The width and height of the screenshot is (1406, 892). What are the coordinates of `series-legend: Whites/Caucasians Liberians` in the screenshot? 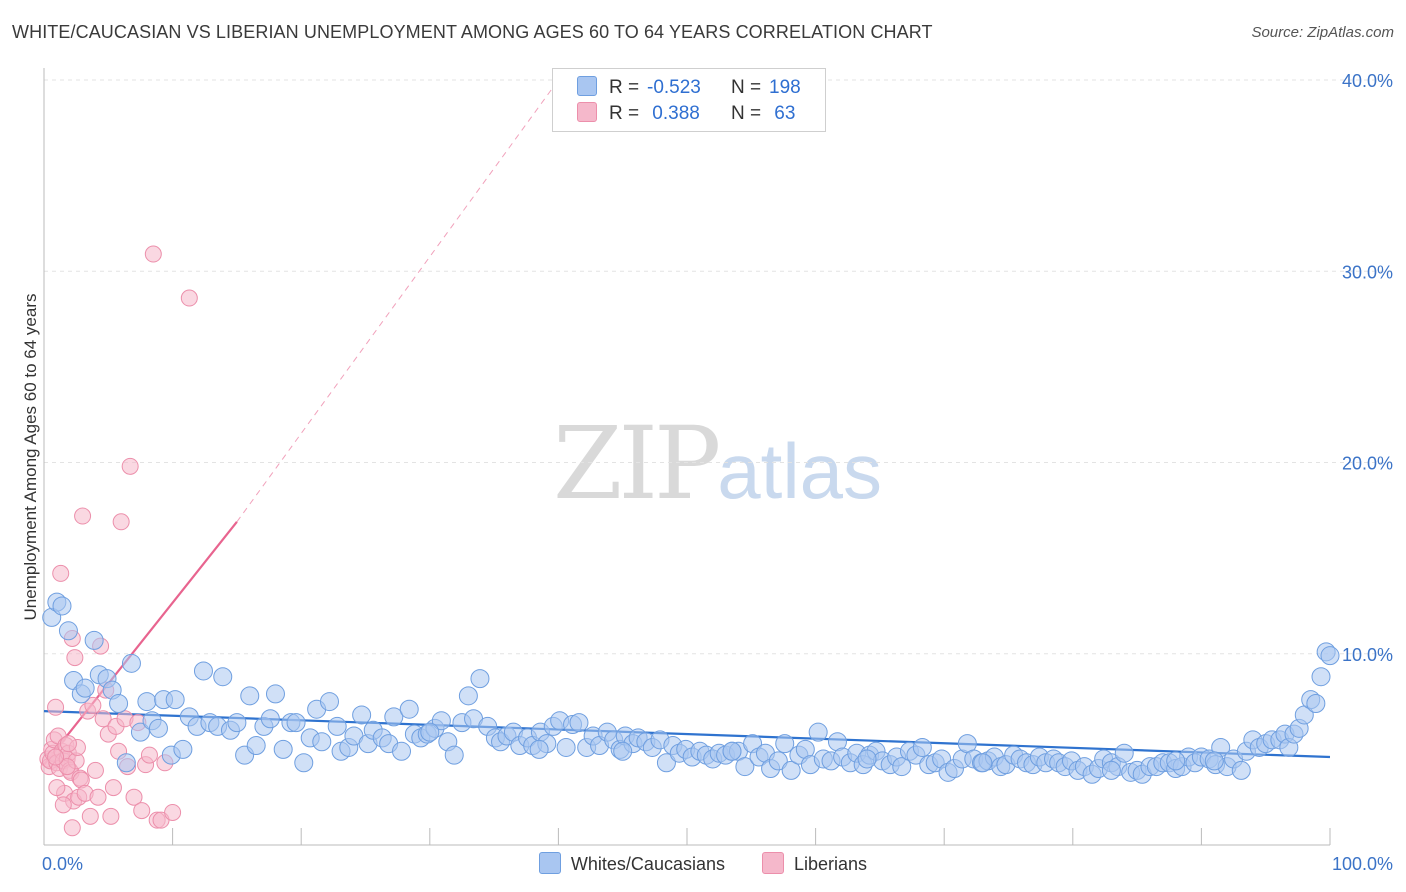 It's located at (703, 863).